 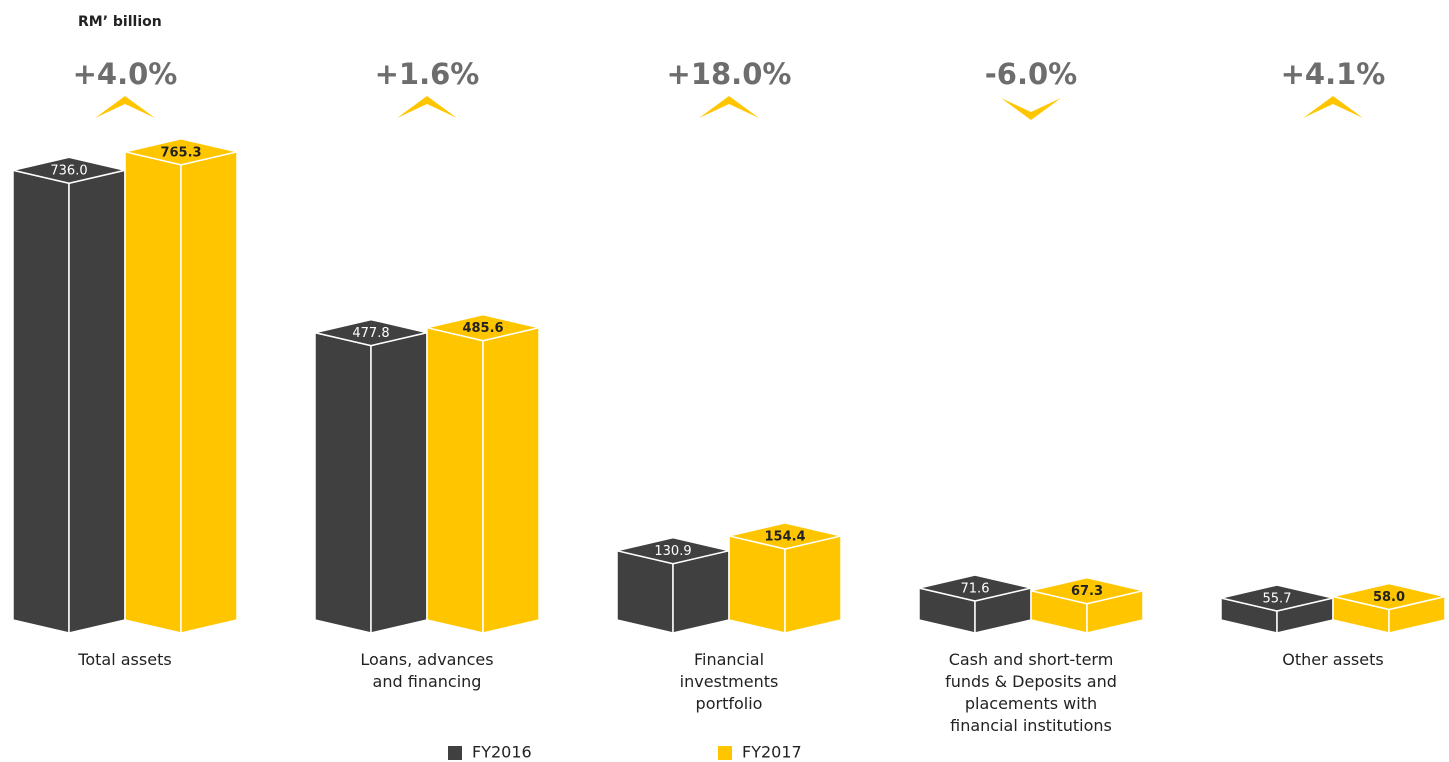 I want to click on value-label: 71.6, so click(x=975, y=588).